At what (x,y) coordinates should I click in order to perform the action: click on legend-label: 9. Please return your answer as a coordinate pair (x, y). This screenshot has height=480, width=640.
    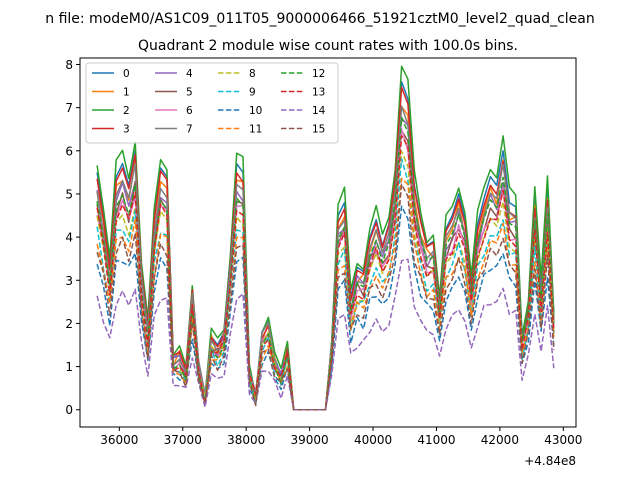
    Looking at the image, I should click on (252, 93).